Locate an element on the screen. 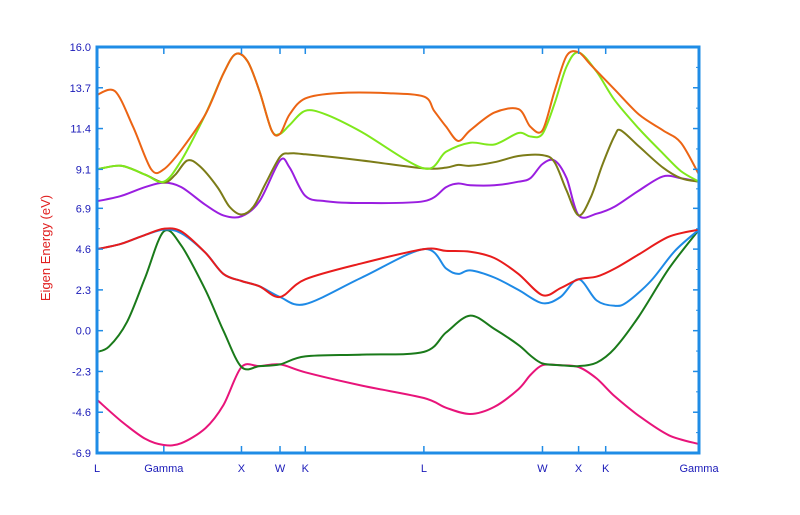  y-tick-label: 13.7 is located at coordinates (80, 89).